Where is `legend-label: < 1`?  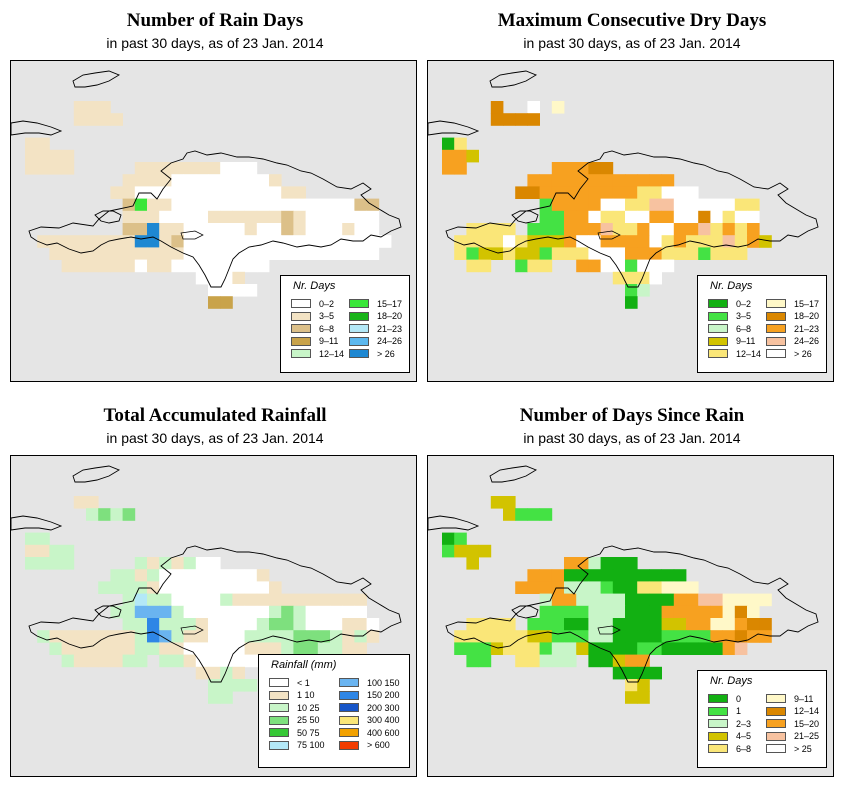 legend-label: < 1 is located at coordinates (303, 682).